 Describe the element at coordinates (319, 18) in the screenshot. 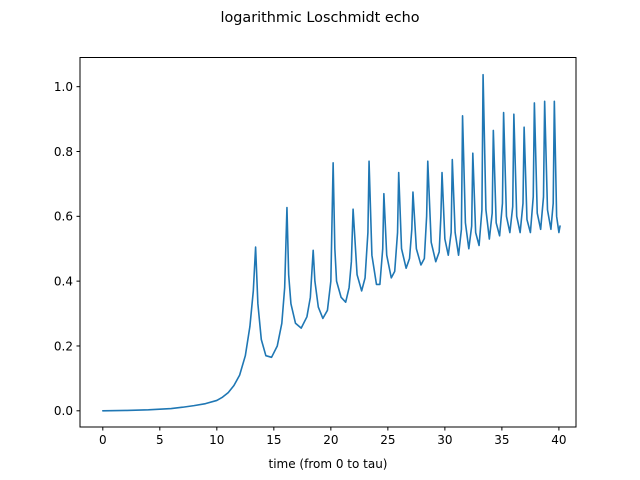

I see `chart-title: logarithmic Loschmidt echo` at that location.